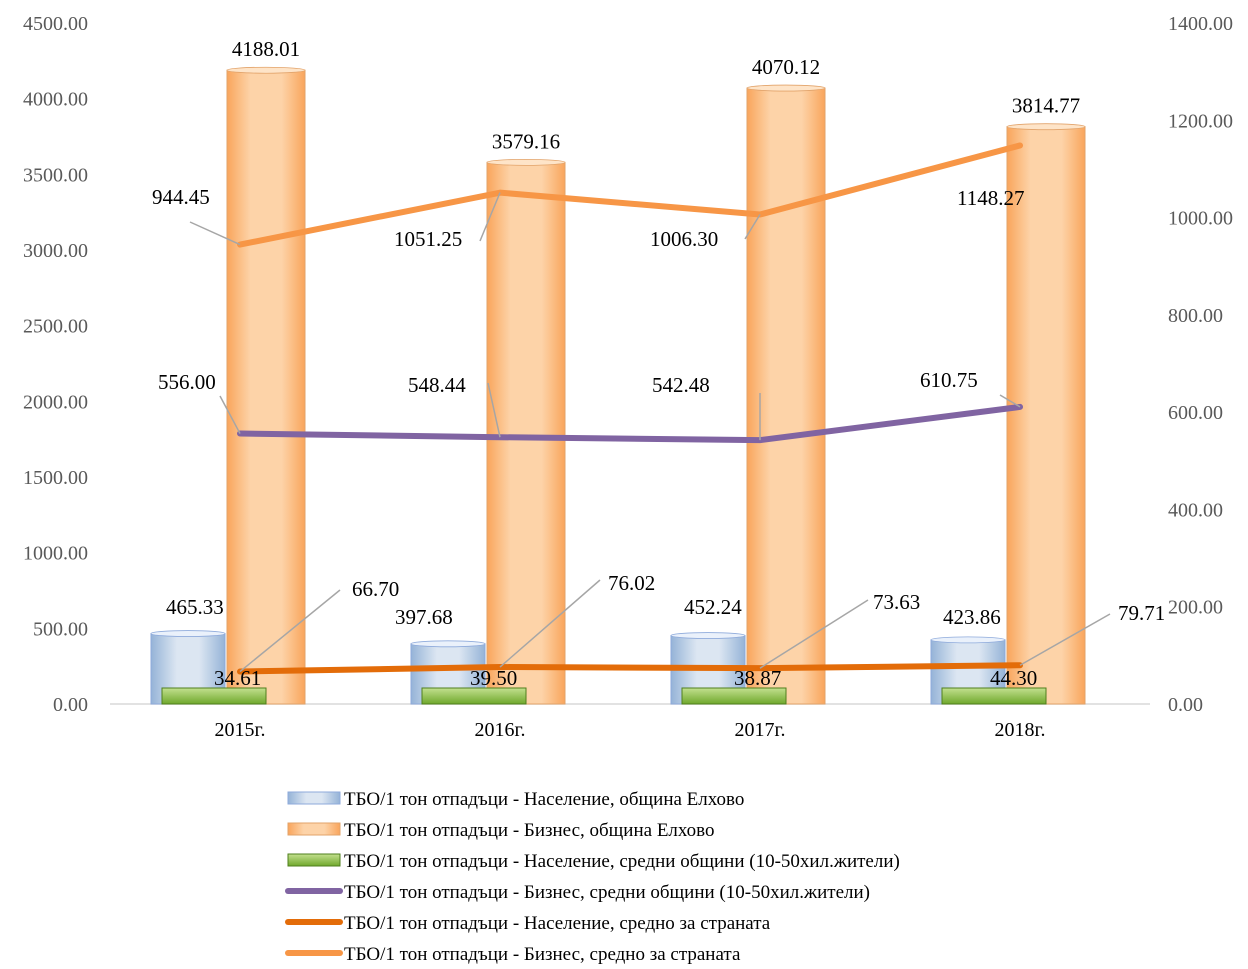 This screenshot has width=1248, height=969. I want to click on y-right-tick-label: 800.00, so click(1195, 316).